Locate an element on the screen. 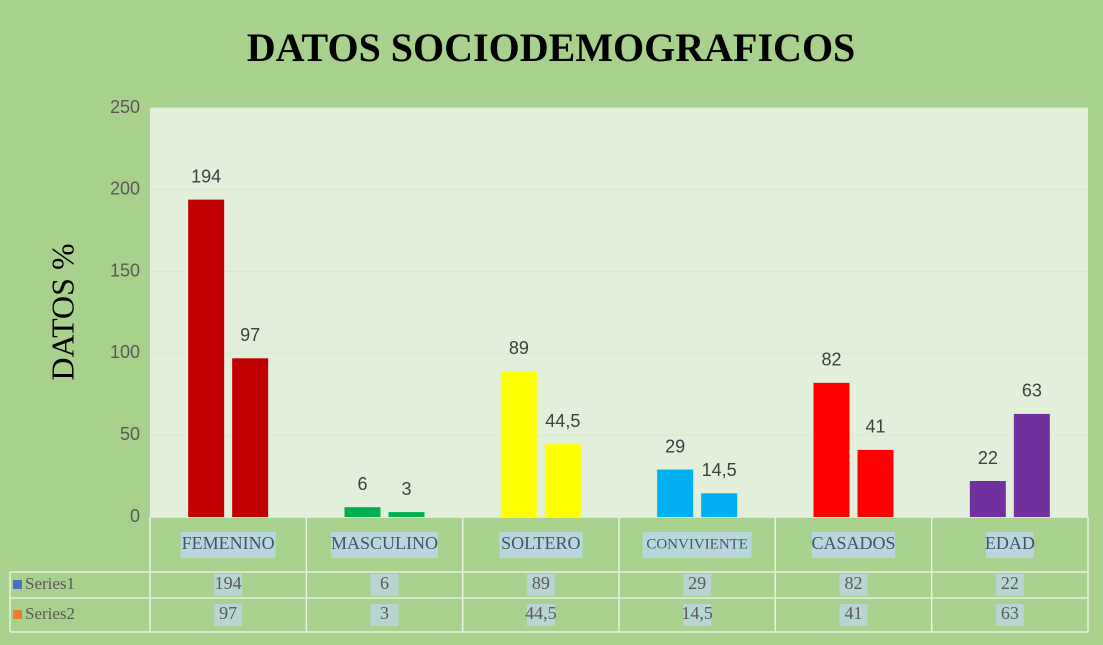  table-value: 22 is located at coordinates (1010, 583).